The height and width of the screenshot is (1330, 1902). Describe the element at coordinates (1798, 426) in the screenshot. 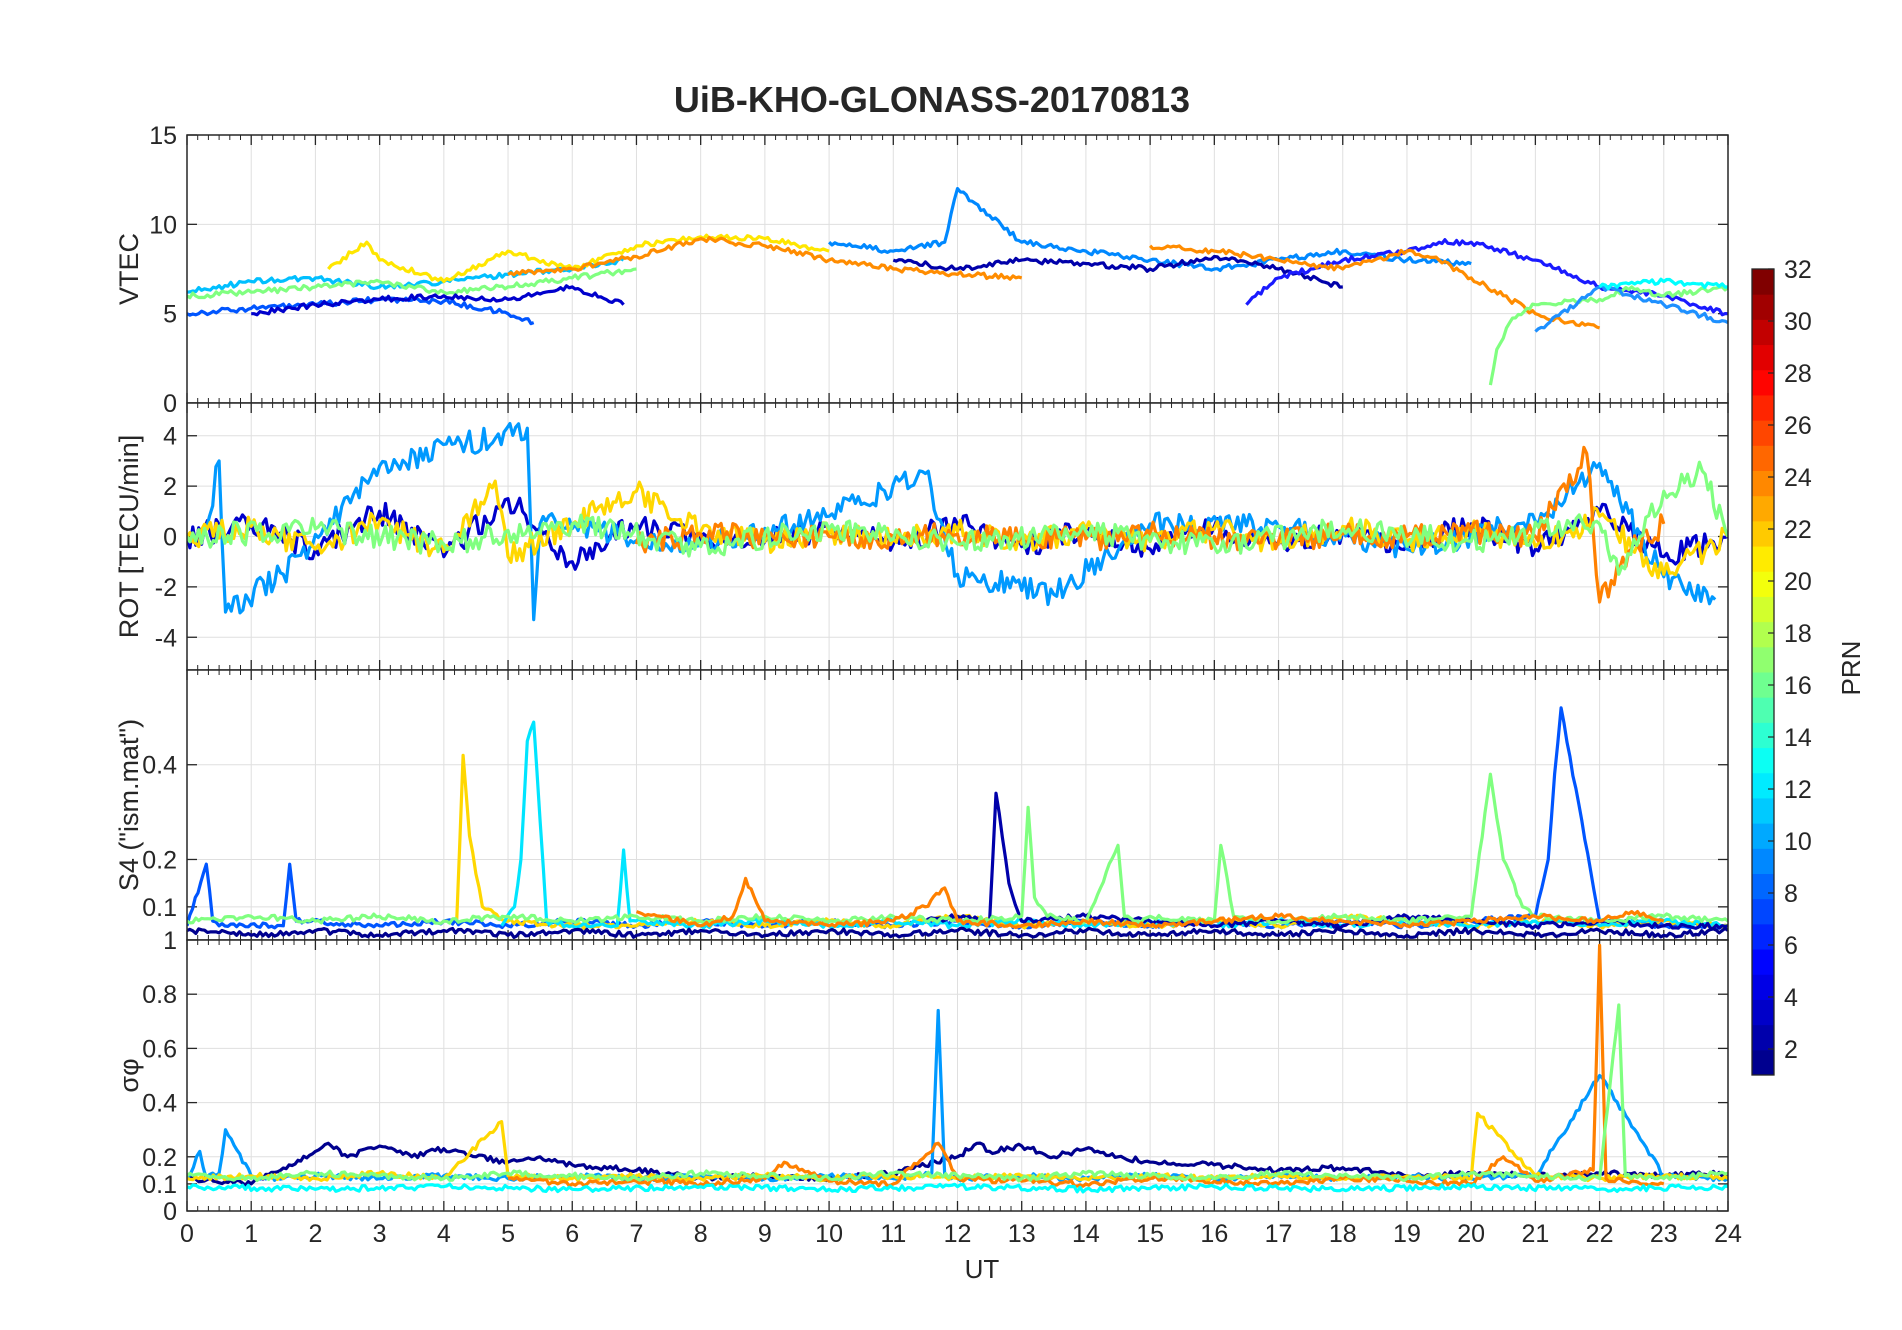

I see `colorbar-tick-label: 26` at that location.